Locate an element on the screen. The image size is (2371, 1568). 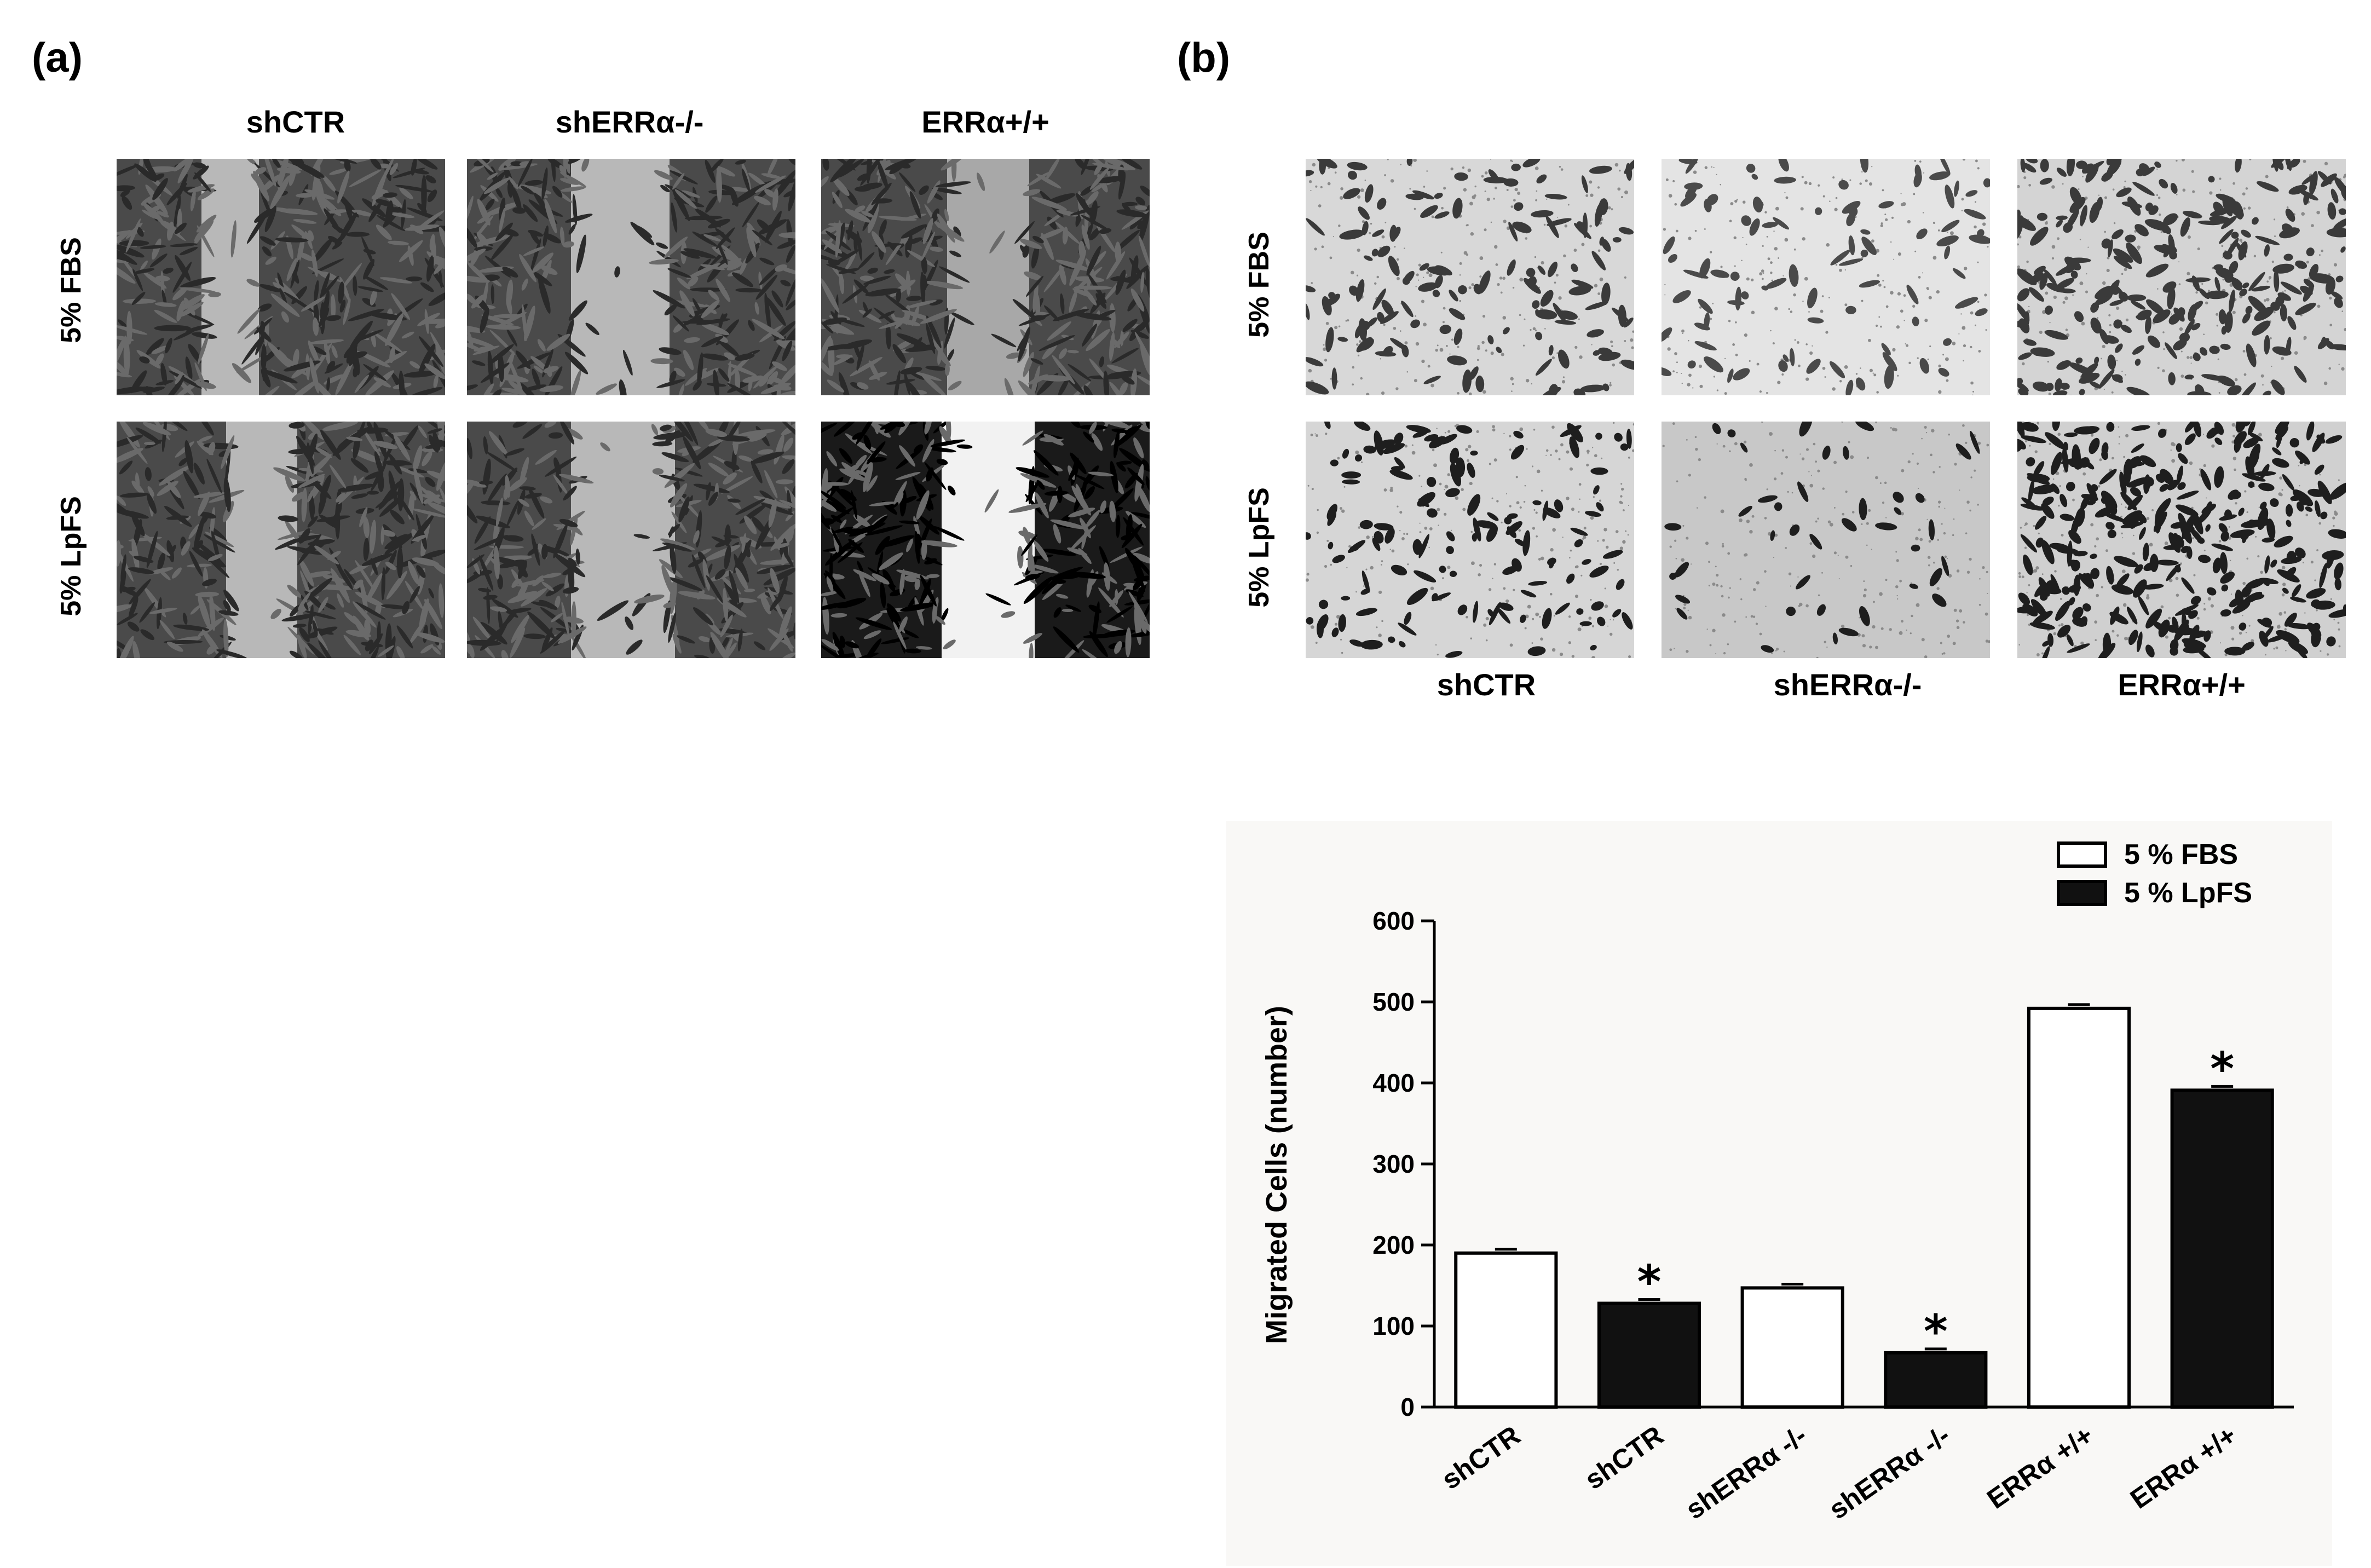
panel-b-col-label-shctr: shCTR is located at coordinates (1486, 684).